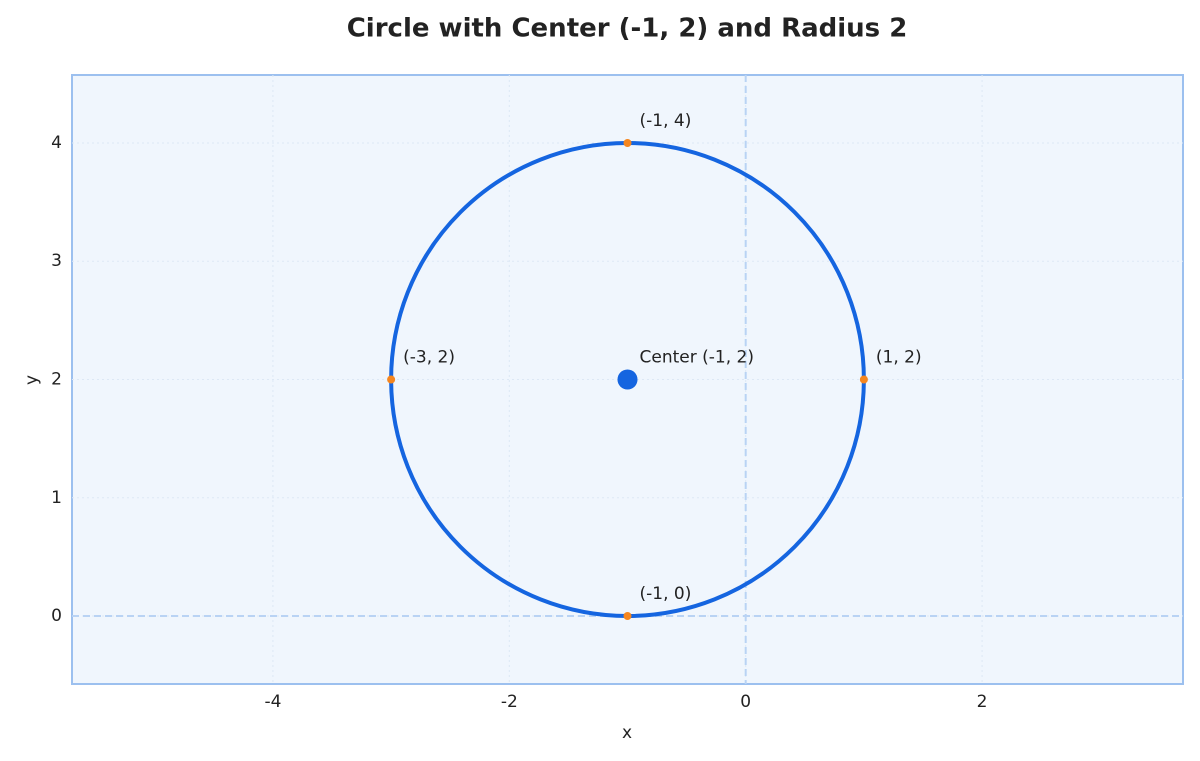 Image resolution: width=1200 pixels, height=761 pixels. Describe the element at coordinates (272, 702) in the screenshot. I see `x-tick-label: -4` at that location.